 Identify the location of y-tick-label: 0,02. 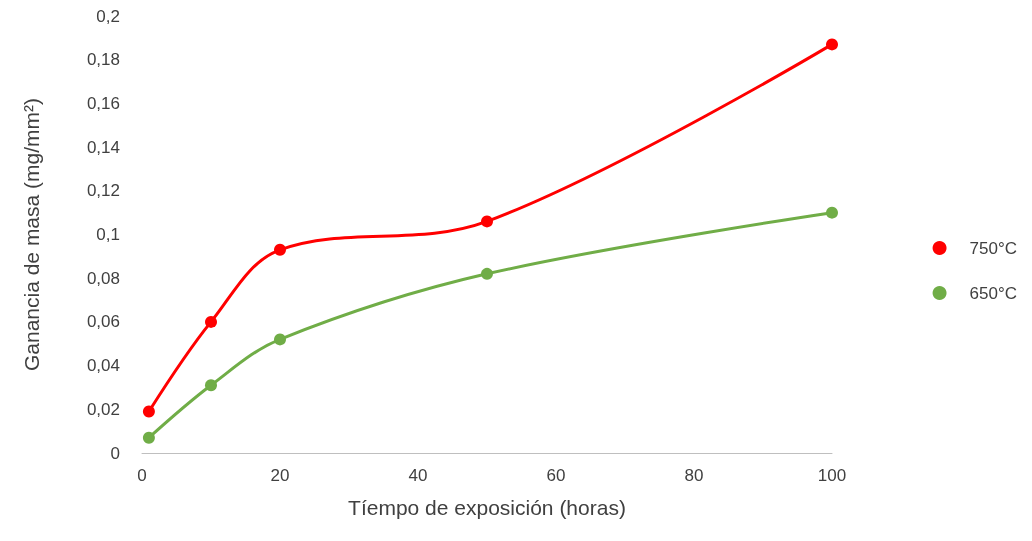
(103, 409).